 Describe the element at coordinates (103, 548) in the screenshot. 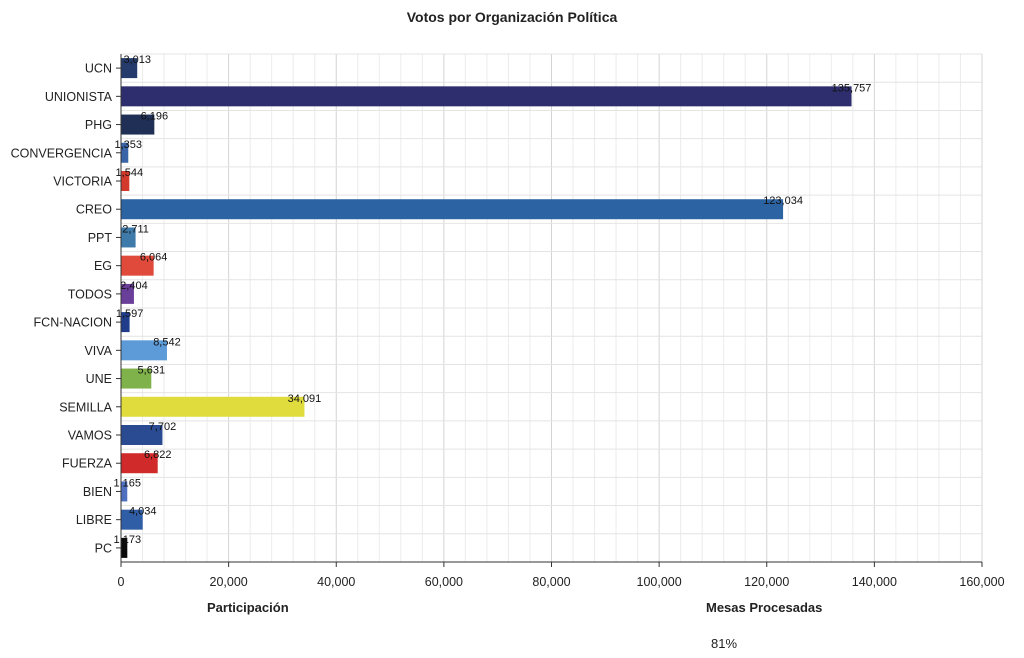

I see `category-label-pc: PC` at that location.